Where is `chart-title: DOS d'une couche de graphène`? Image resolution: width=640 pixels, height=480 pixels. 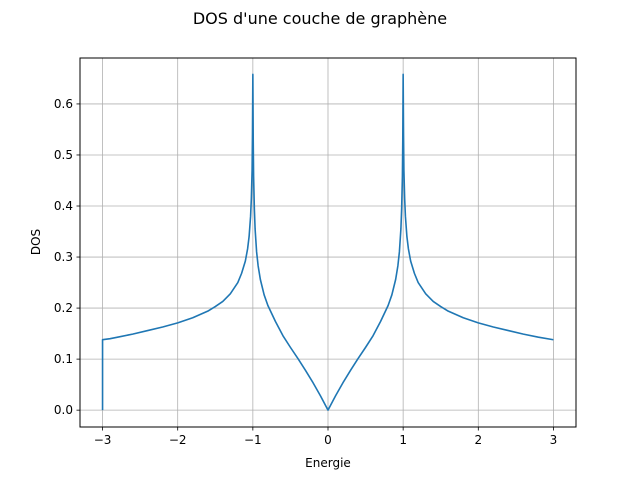 chart-title: DOS d'une couche de graphène is located at coordinates (320, 18).